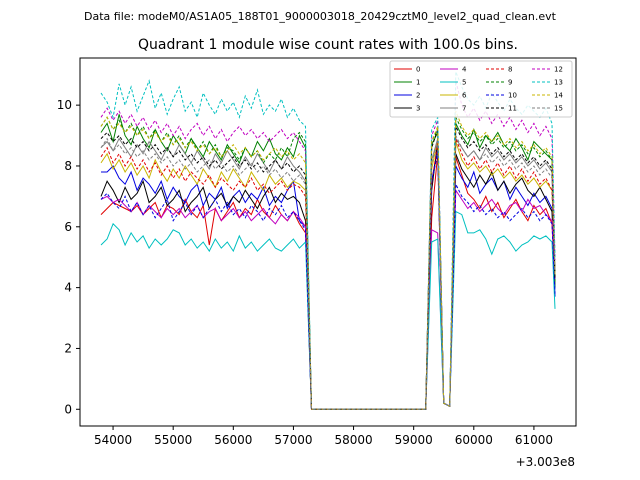 The height and width of the screenshot is (480, 640). I want to click on legend-label-2: 2, so click(418, 96).